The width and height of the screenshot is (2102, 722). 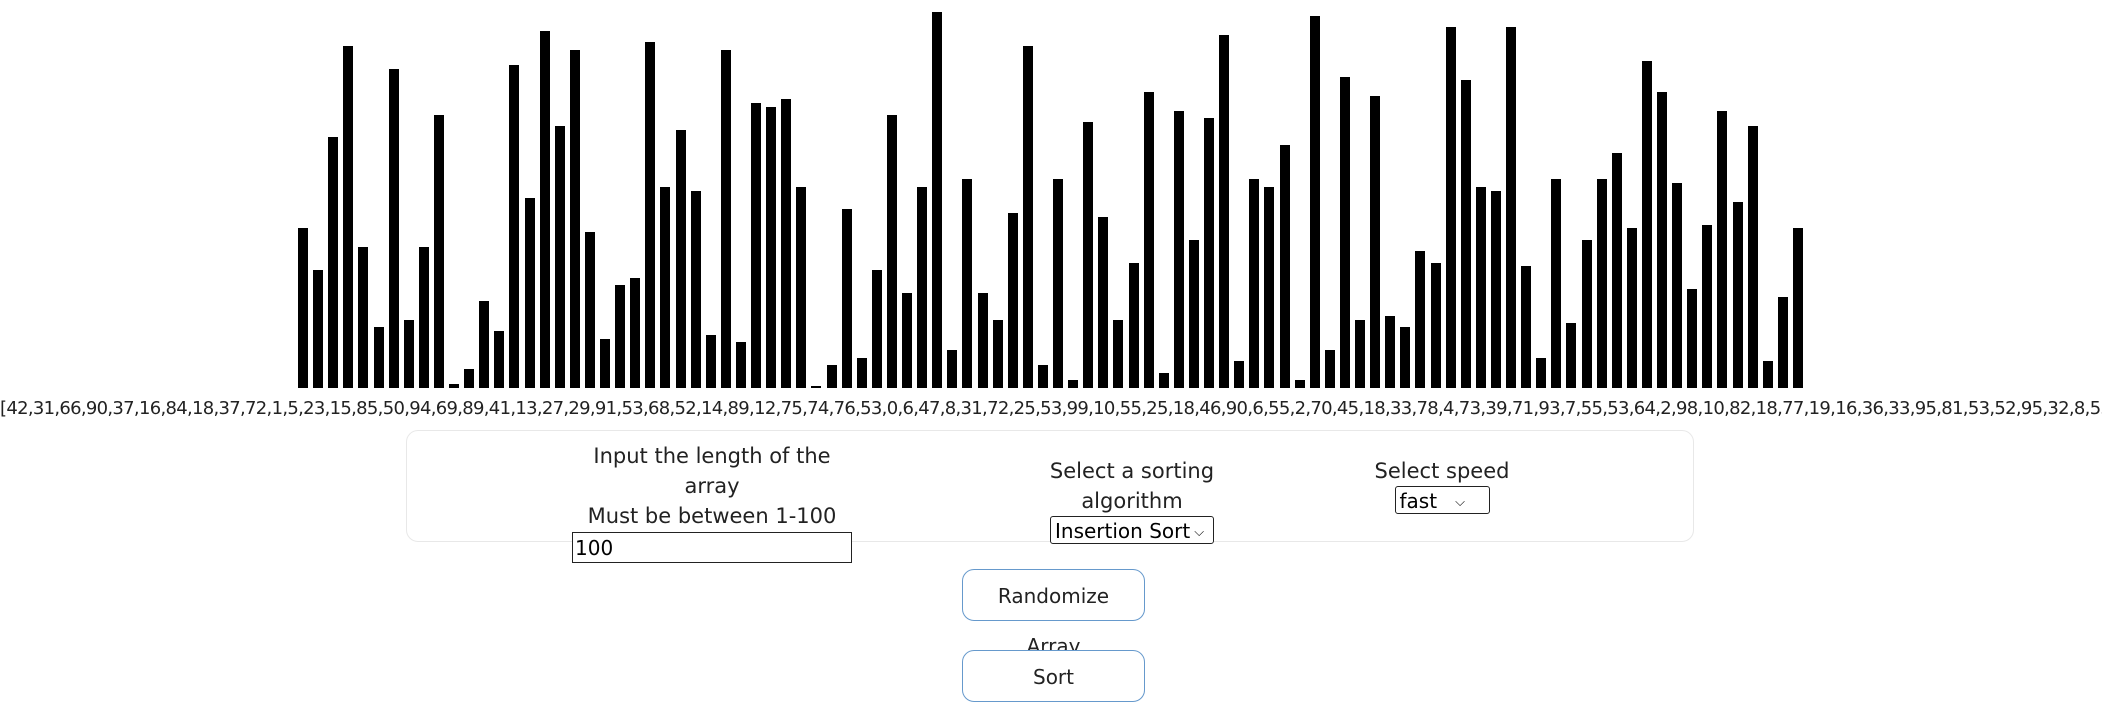 What do you see at coordinates (712, 516) in the screenshot?
I see `length-hint: Must be between 1-100` at bounding box center [712, 516].